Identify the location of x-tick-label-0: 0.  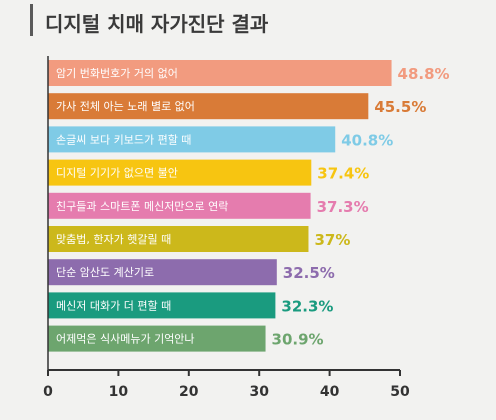
(48, 392).